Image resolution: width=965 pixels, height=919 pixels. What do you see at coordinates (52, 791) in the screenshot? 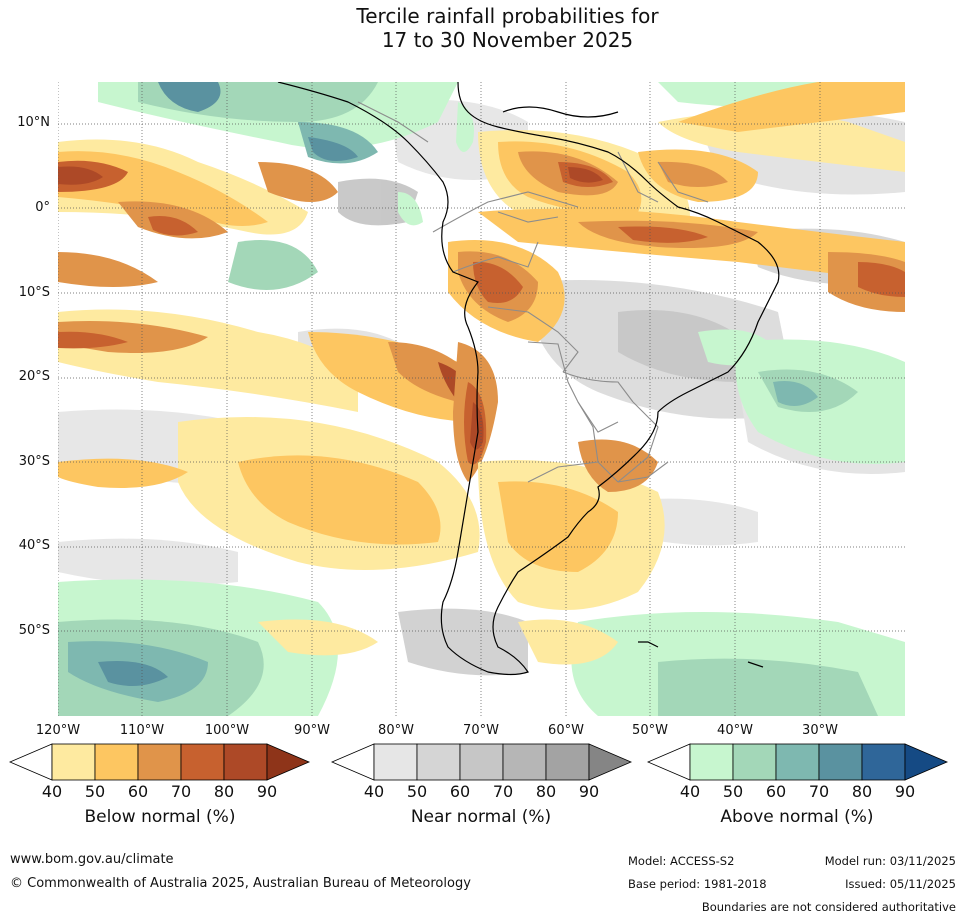
I see `below-tick-40: 40` at bounding box center [52, 791].